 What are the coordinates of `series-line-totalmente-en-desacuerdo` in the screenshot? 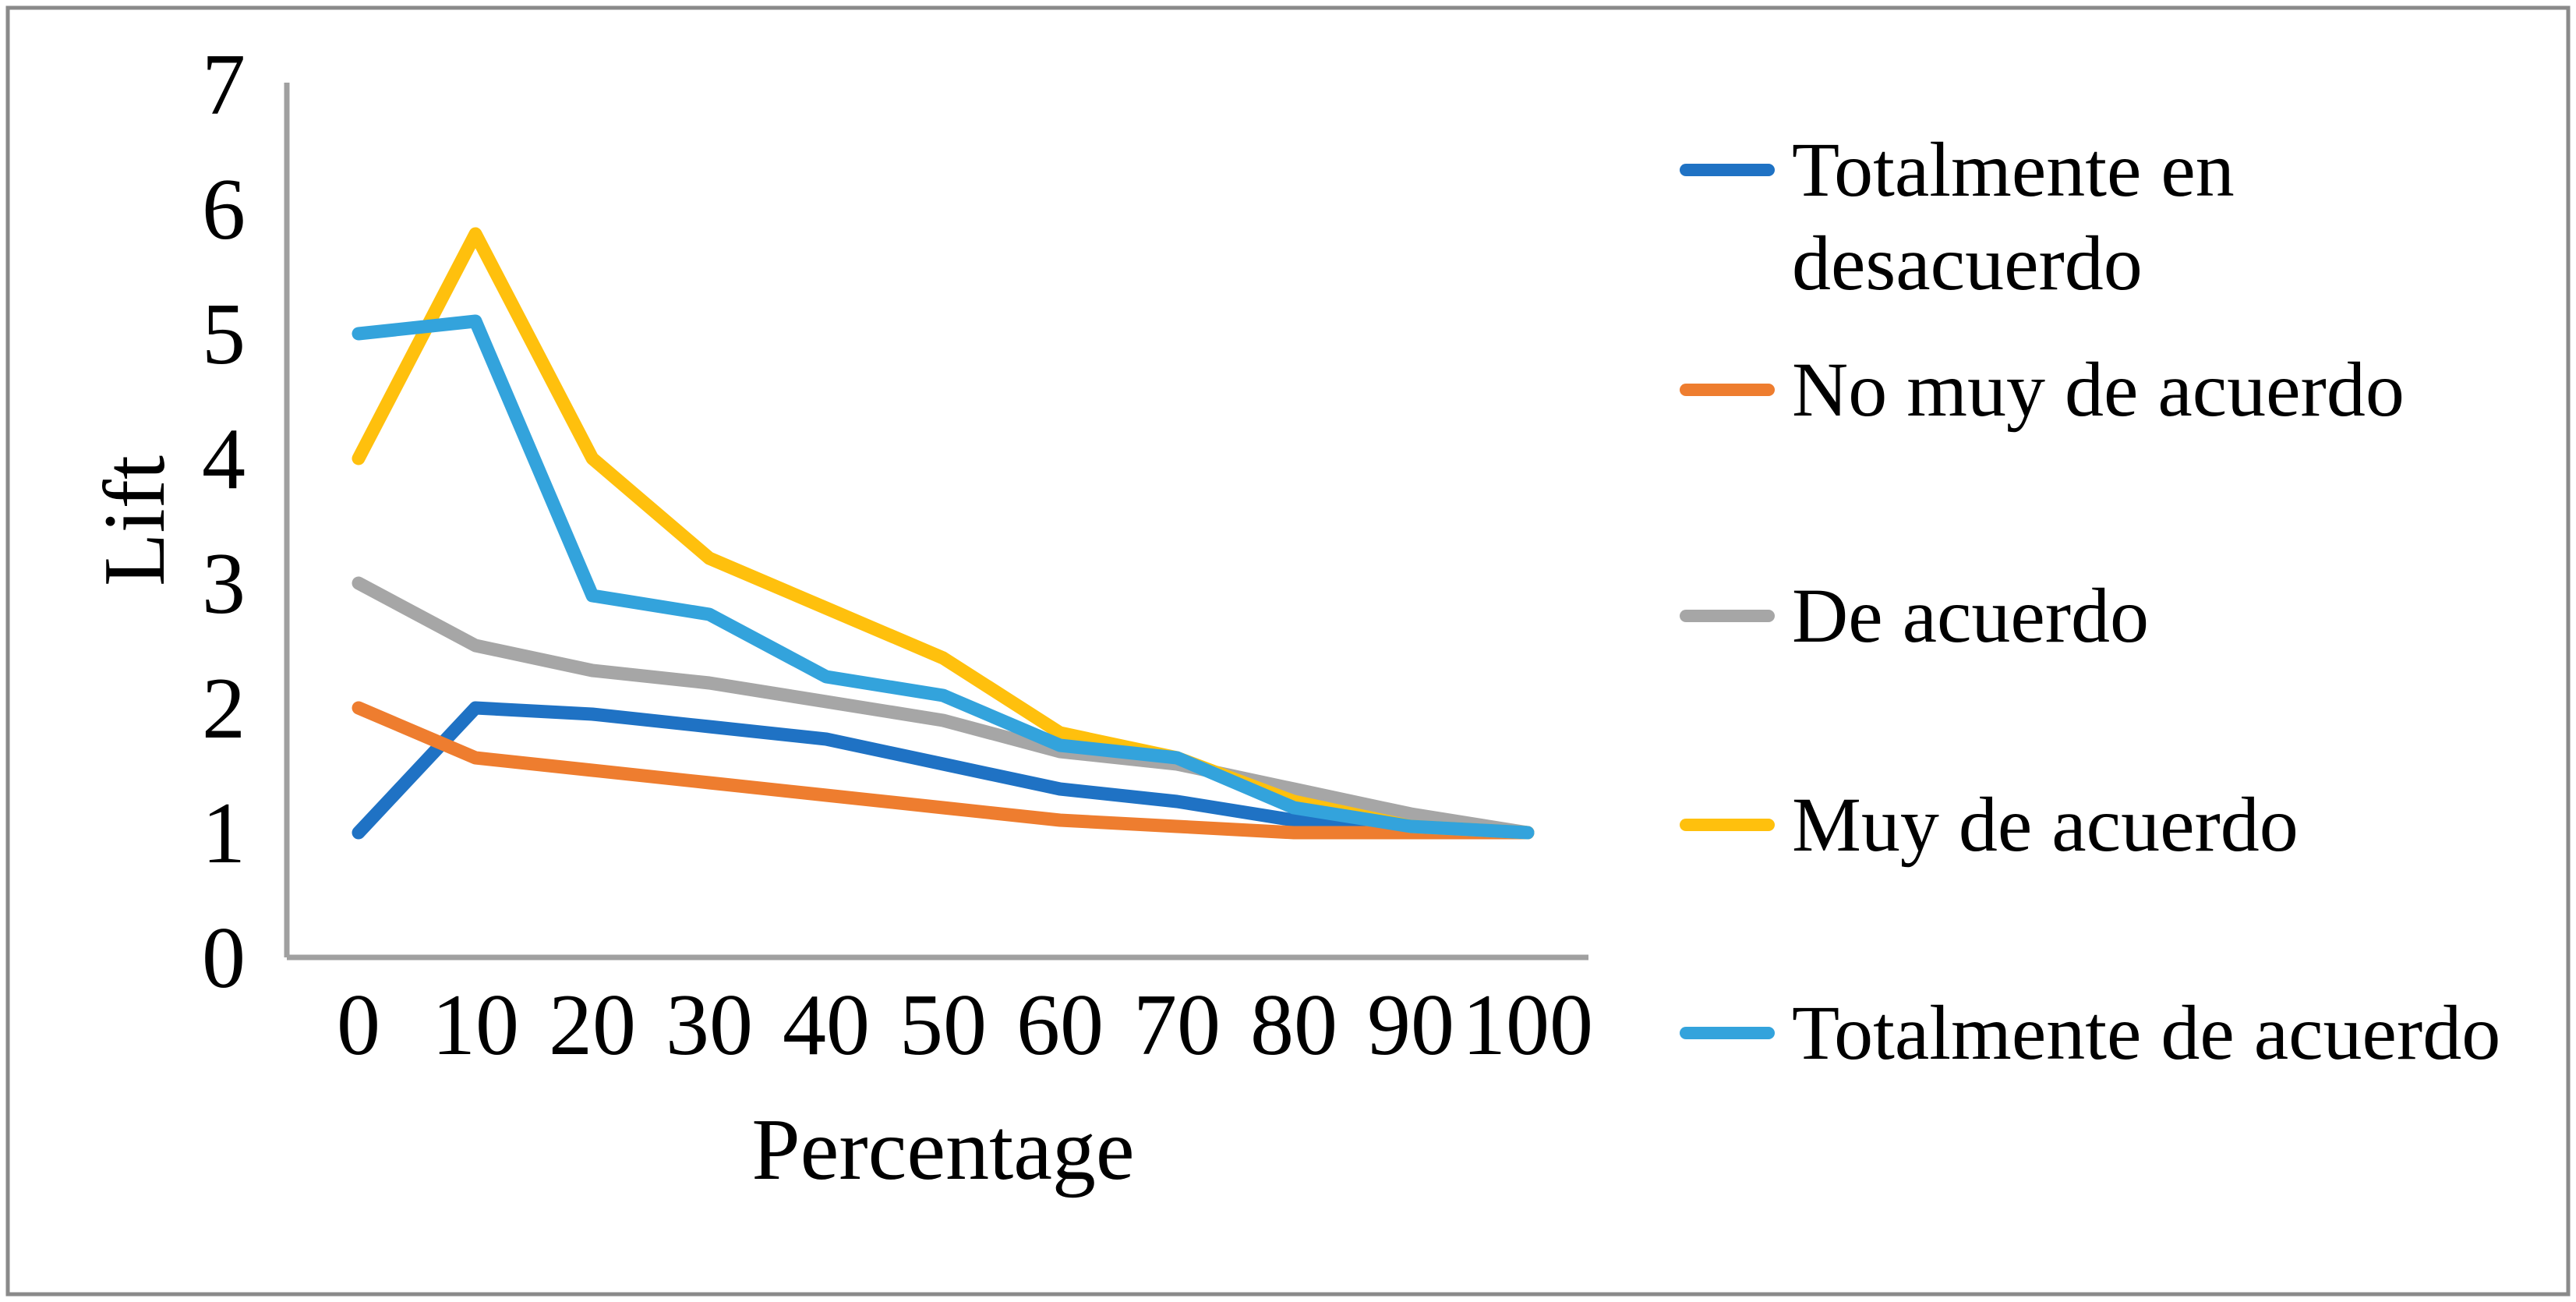 It's located at (943, 770).